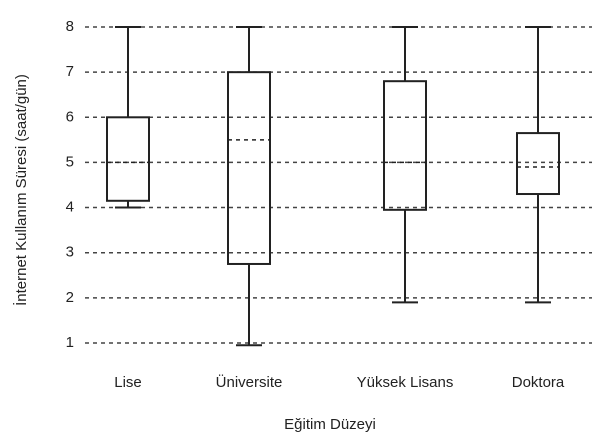  What do you see at coordinates (330, 424) in the screenshot?
I see `x-axis-label: Eğitim Düzeyi` at bounding box center [330, 424].